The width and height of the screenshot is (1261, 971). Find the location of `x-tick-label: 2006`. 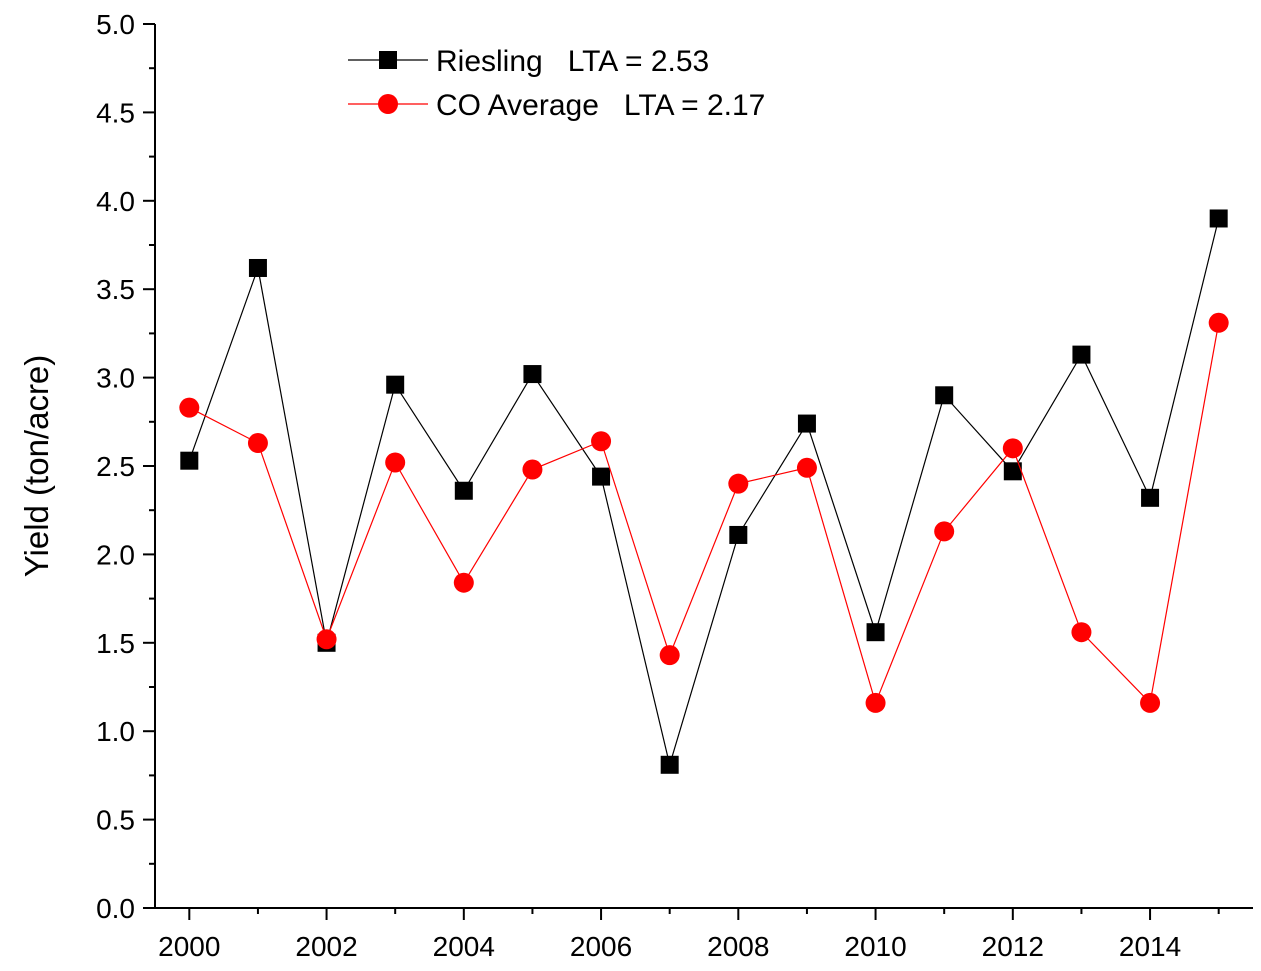

x-tick-label: 2006 is located at coordinates (601, 946).